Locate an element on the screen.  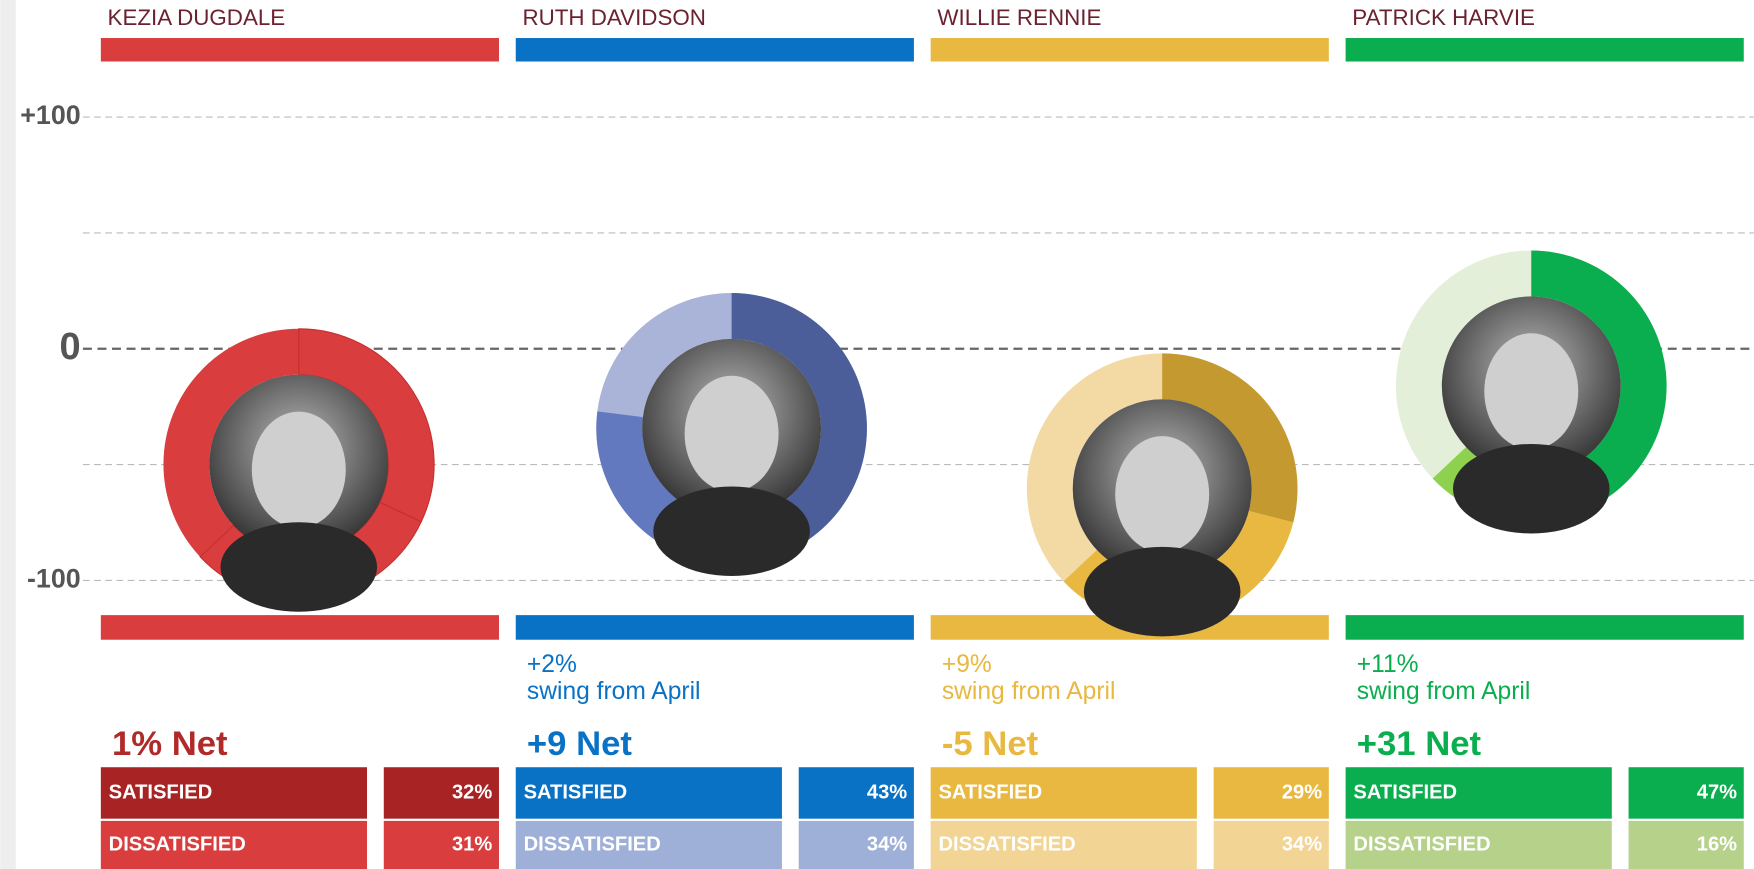
leader-name: RUTH DAVIDSON is located at coordinates (613, 17).